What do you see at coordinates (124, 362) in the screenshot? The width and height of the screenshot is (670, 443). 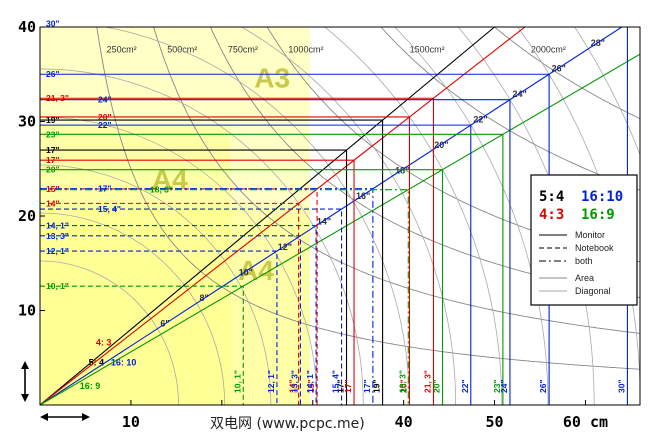 I see `ratio-label-2: 16: 10` at bounding box center [124, 362].